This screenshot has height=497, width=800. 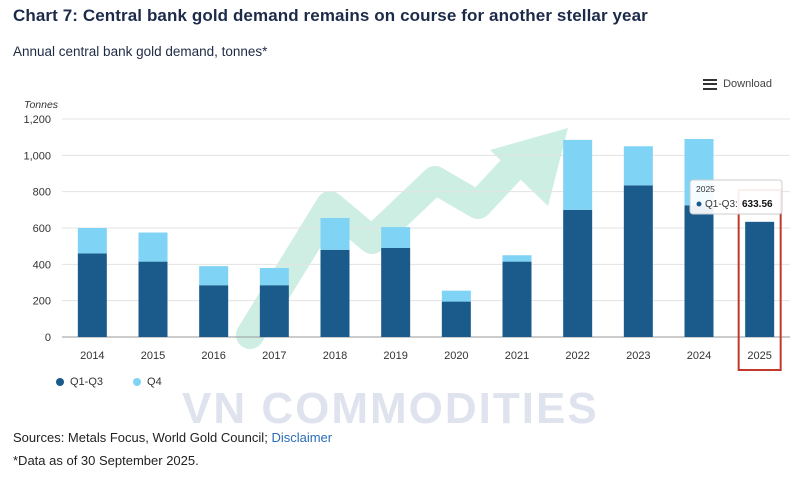 What do you see at coordinates (721, 204) in the screenshot?
I see `tooltip-series: Q1-Q3:` at bounding box center [721, 204].